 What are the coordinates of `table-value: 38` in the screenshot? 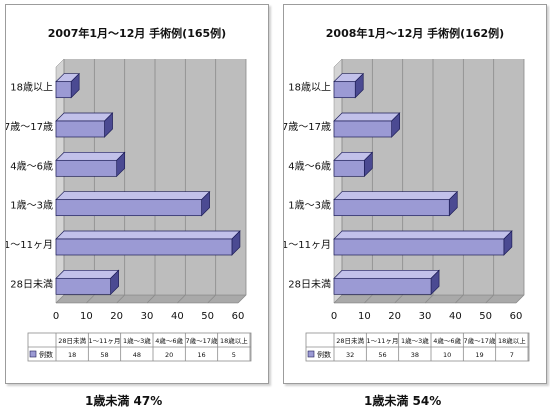 It's located at (415, 355).